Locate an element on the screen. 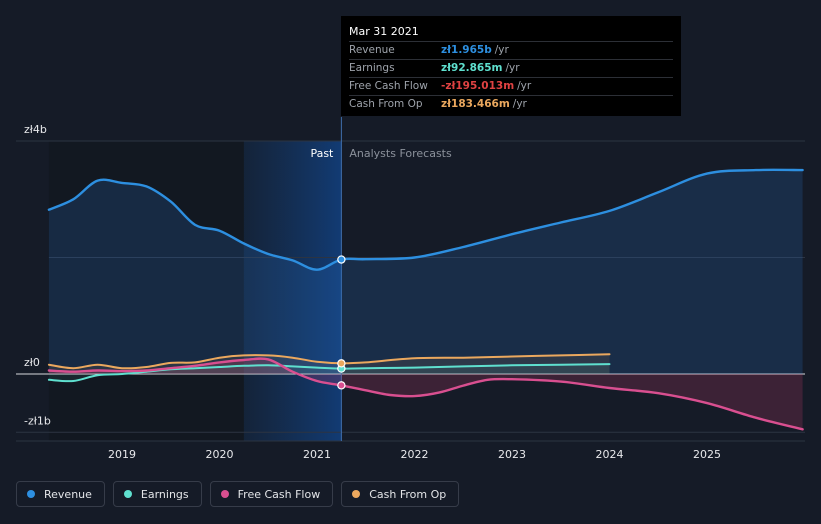 The height and width of the screenshot is (524, 821). earnings-area is located at coordinates (329, 373).